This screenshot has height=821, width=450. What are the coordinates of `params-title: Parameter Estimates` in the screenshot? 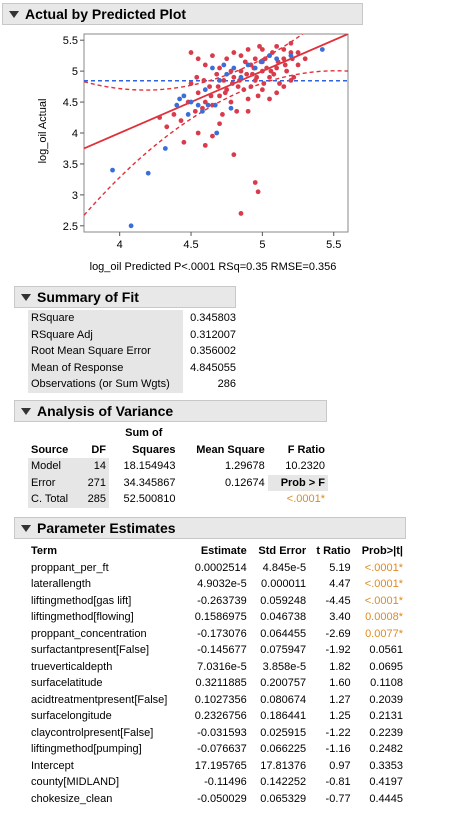 It's located at (106, 528).